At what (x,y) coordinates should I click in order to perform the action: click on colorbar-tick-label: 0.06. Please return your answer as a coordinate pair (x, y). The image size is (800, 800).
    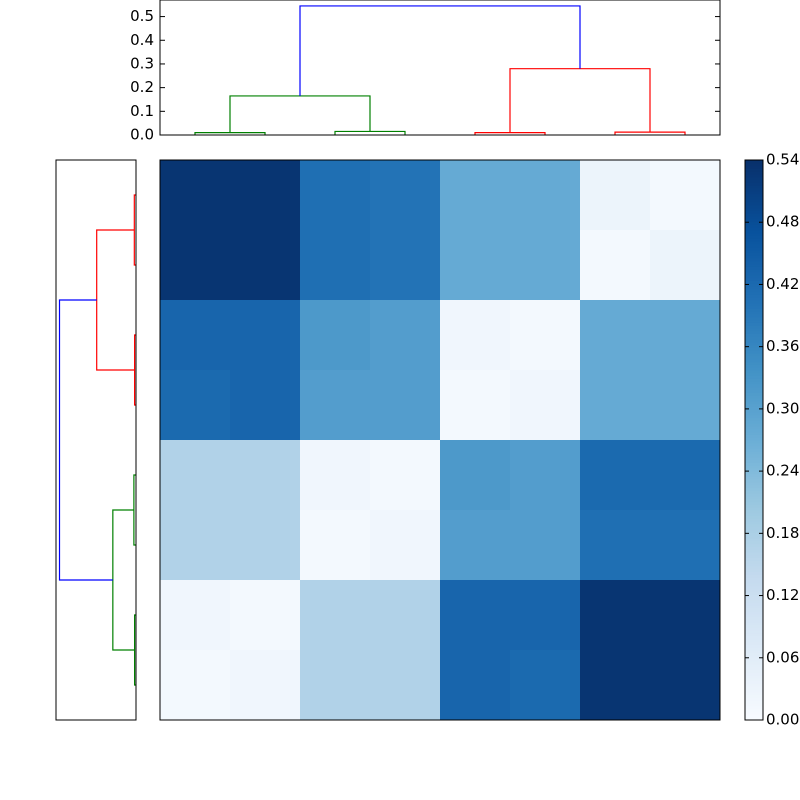
    Looking at the image, I should click on (782, 657).